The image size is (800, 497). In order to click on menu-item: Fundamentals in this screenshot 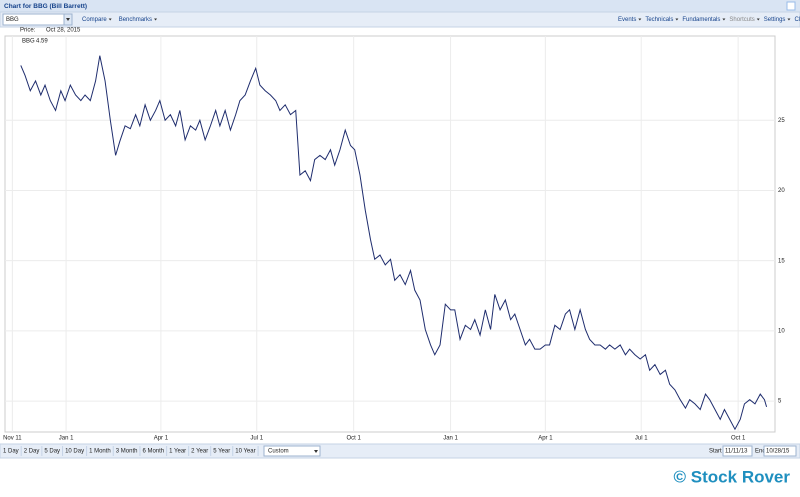, I will do `click(701, 20)`.